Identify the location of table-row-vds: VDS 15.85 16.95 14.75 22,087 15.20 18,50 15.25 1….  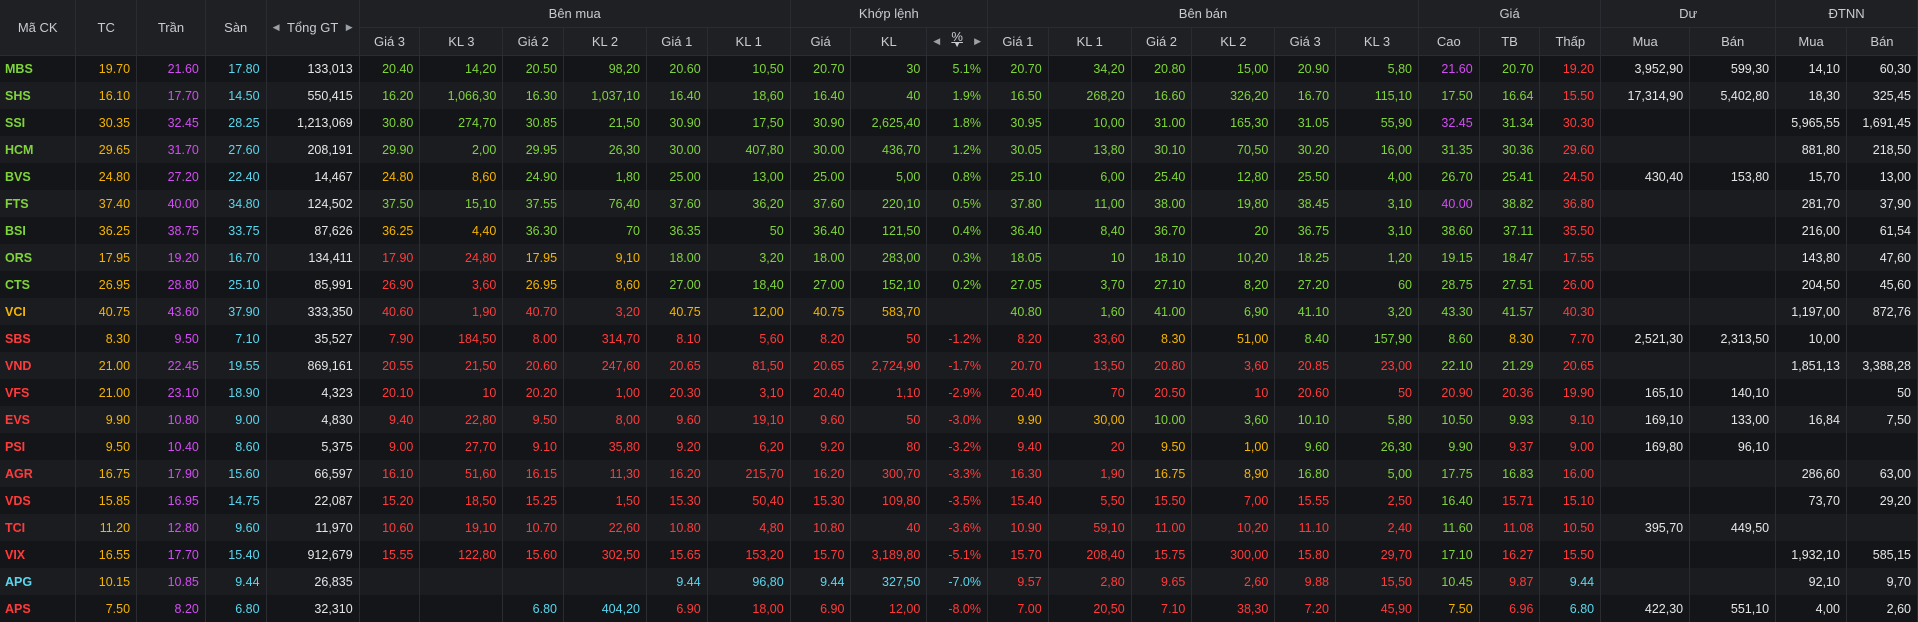
(959, 500).